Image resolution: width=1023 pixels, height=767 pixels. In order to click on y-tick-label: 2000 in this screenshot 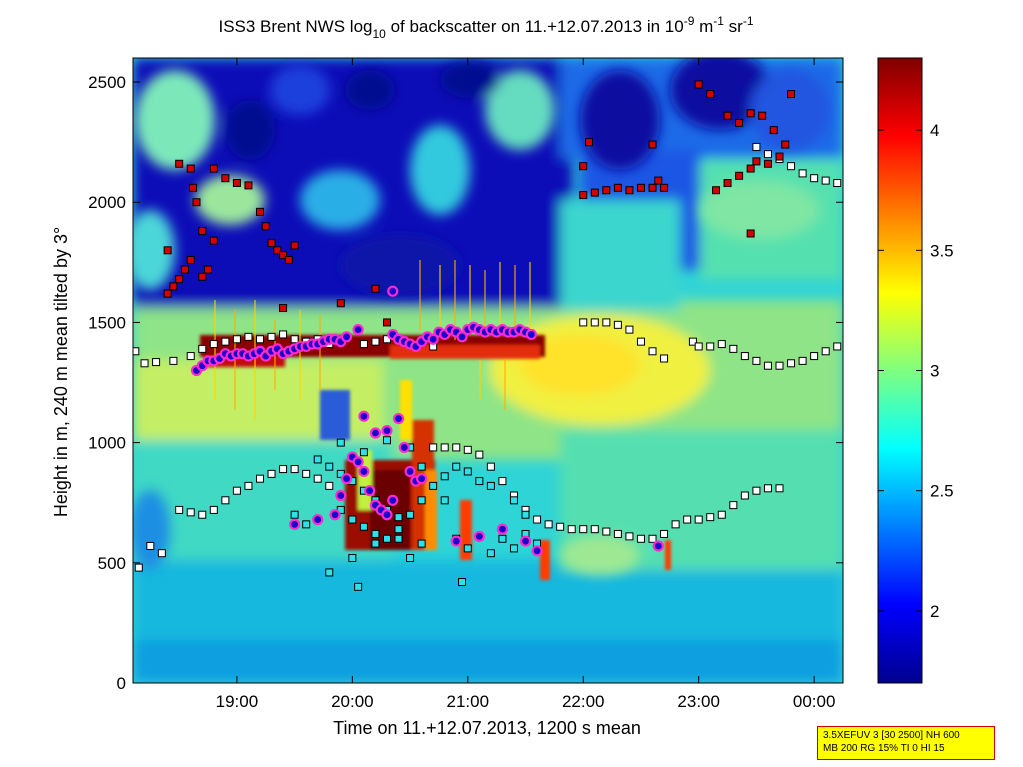, I will do `click(107, 202)`.